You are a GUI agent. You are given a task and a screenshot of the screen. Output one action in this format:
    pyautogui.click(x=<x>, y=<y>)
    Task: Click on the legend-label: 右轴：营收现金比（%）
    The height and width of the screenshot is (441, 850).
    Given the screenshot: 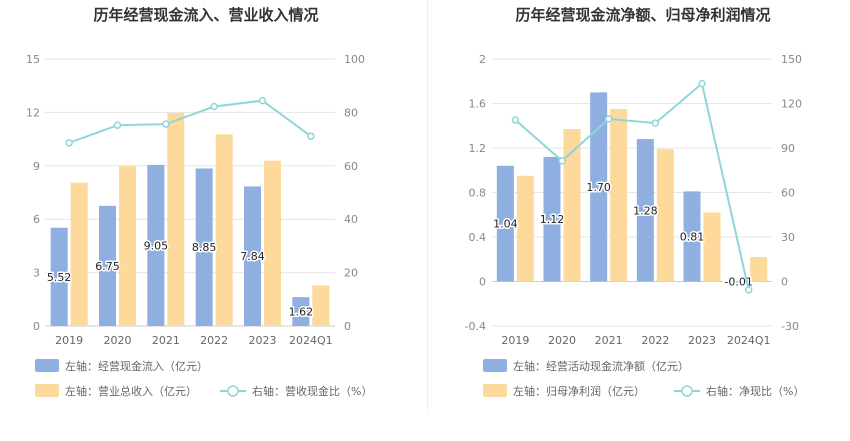 What is the action you would take?
    pyautogui.click(x=312, y=391)
    